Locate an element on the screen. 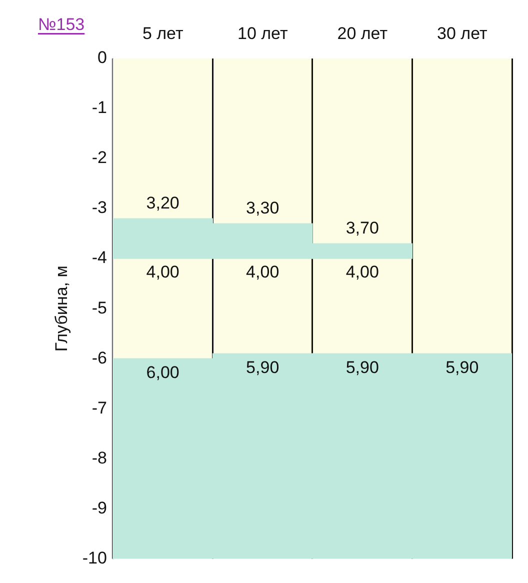  y-tick-label: -7 is located at coordinates (99, 408).